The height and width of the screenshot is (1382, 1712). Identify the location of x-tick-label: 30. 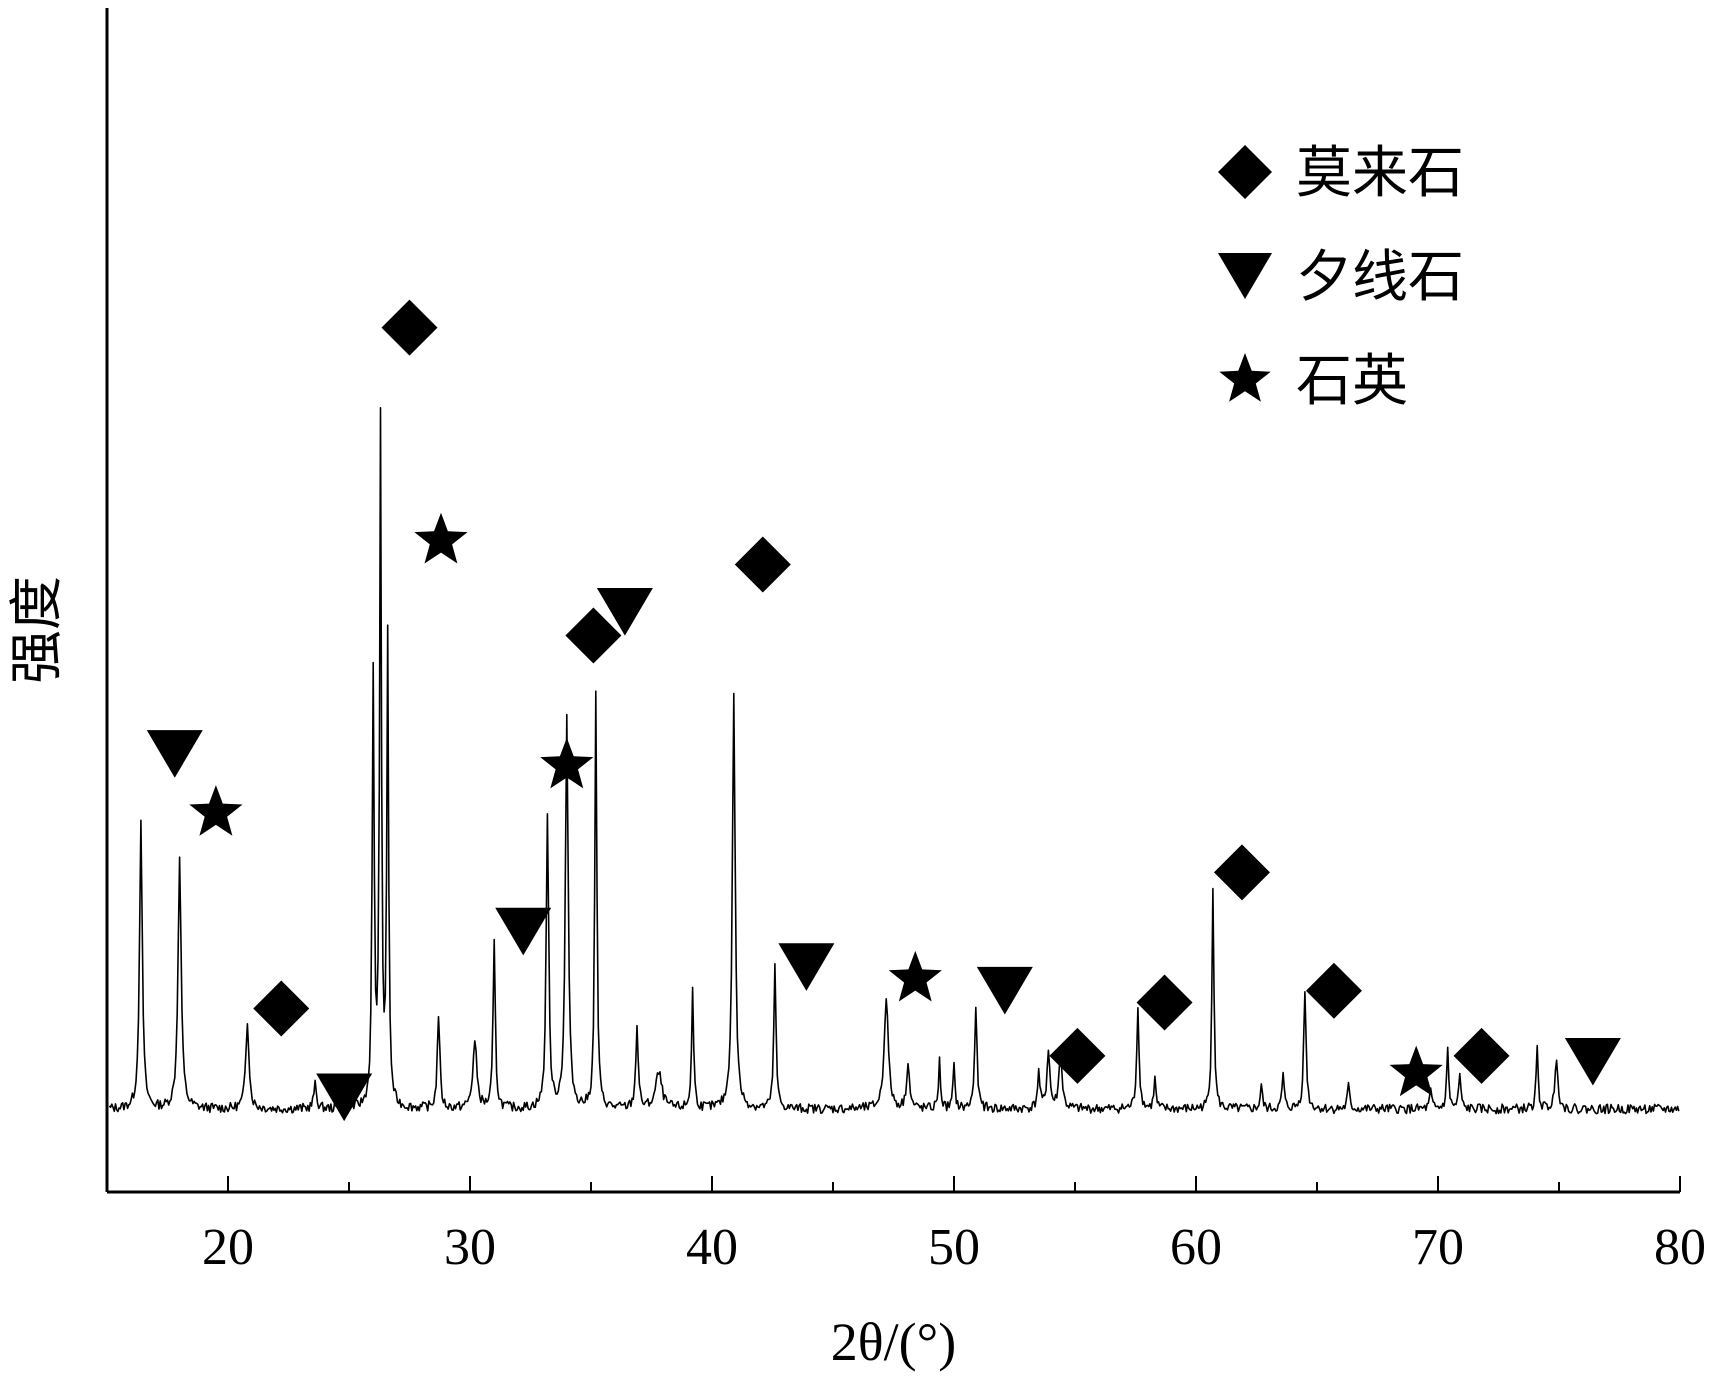
(470, 1247).